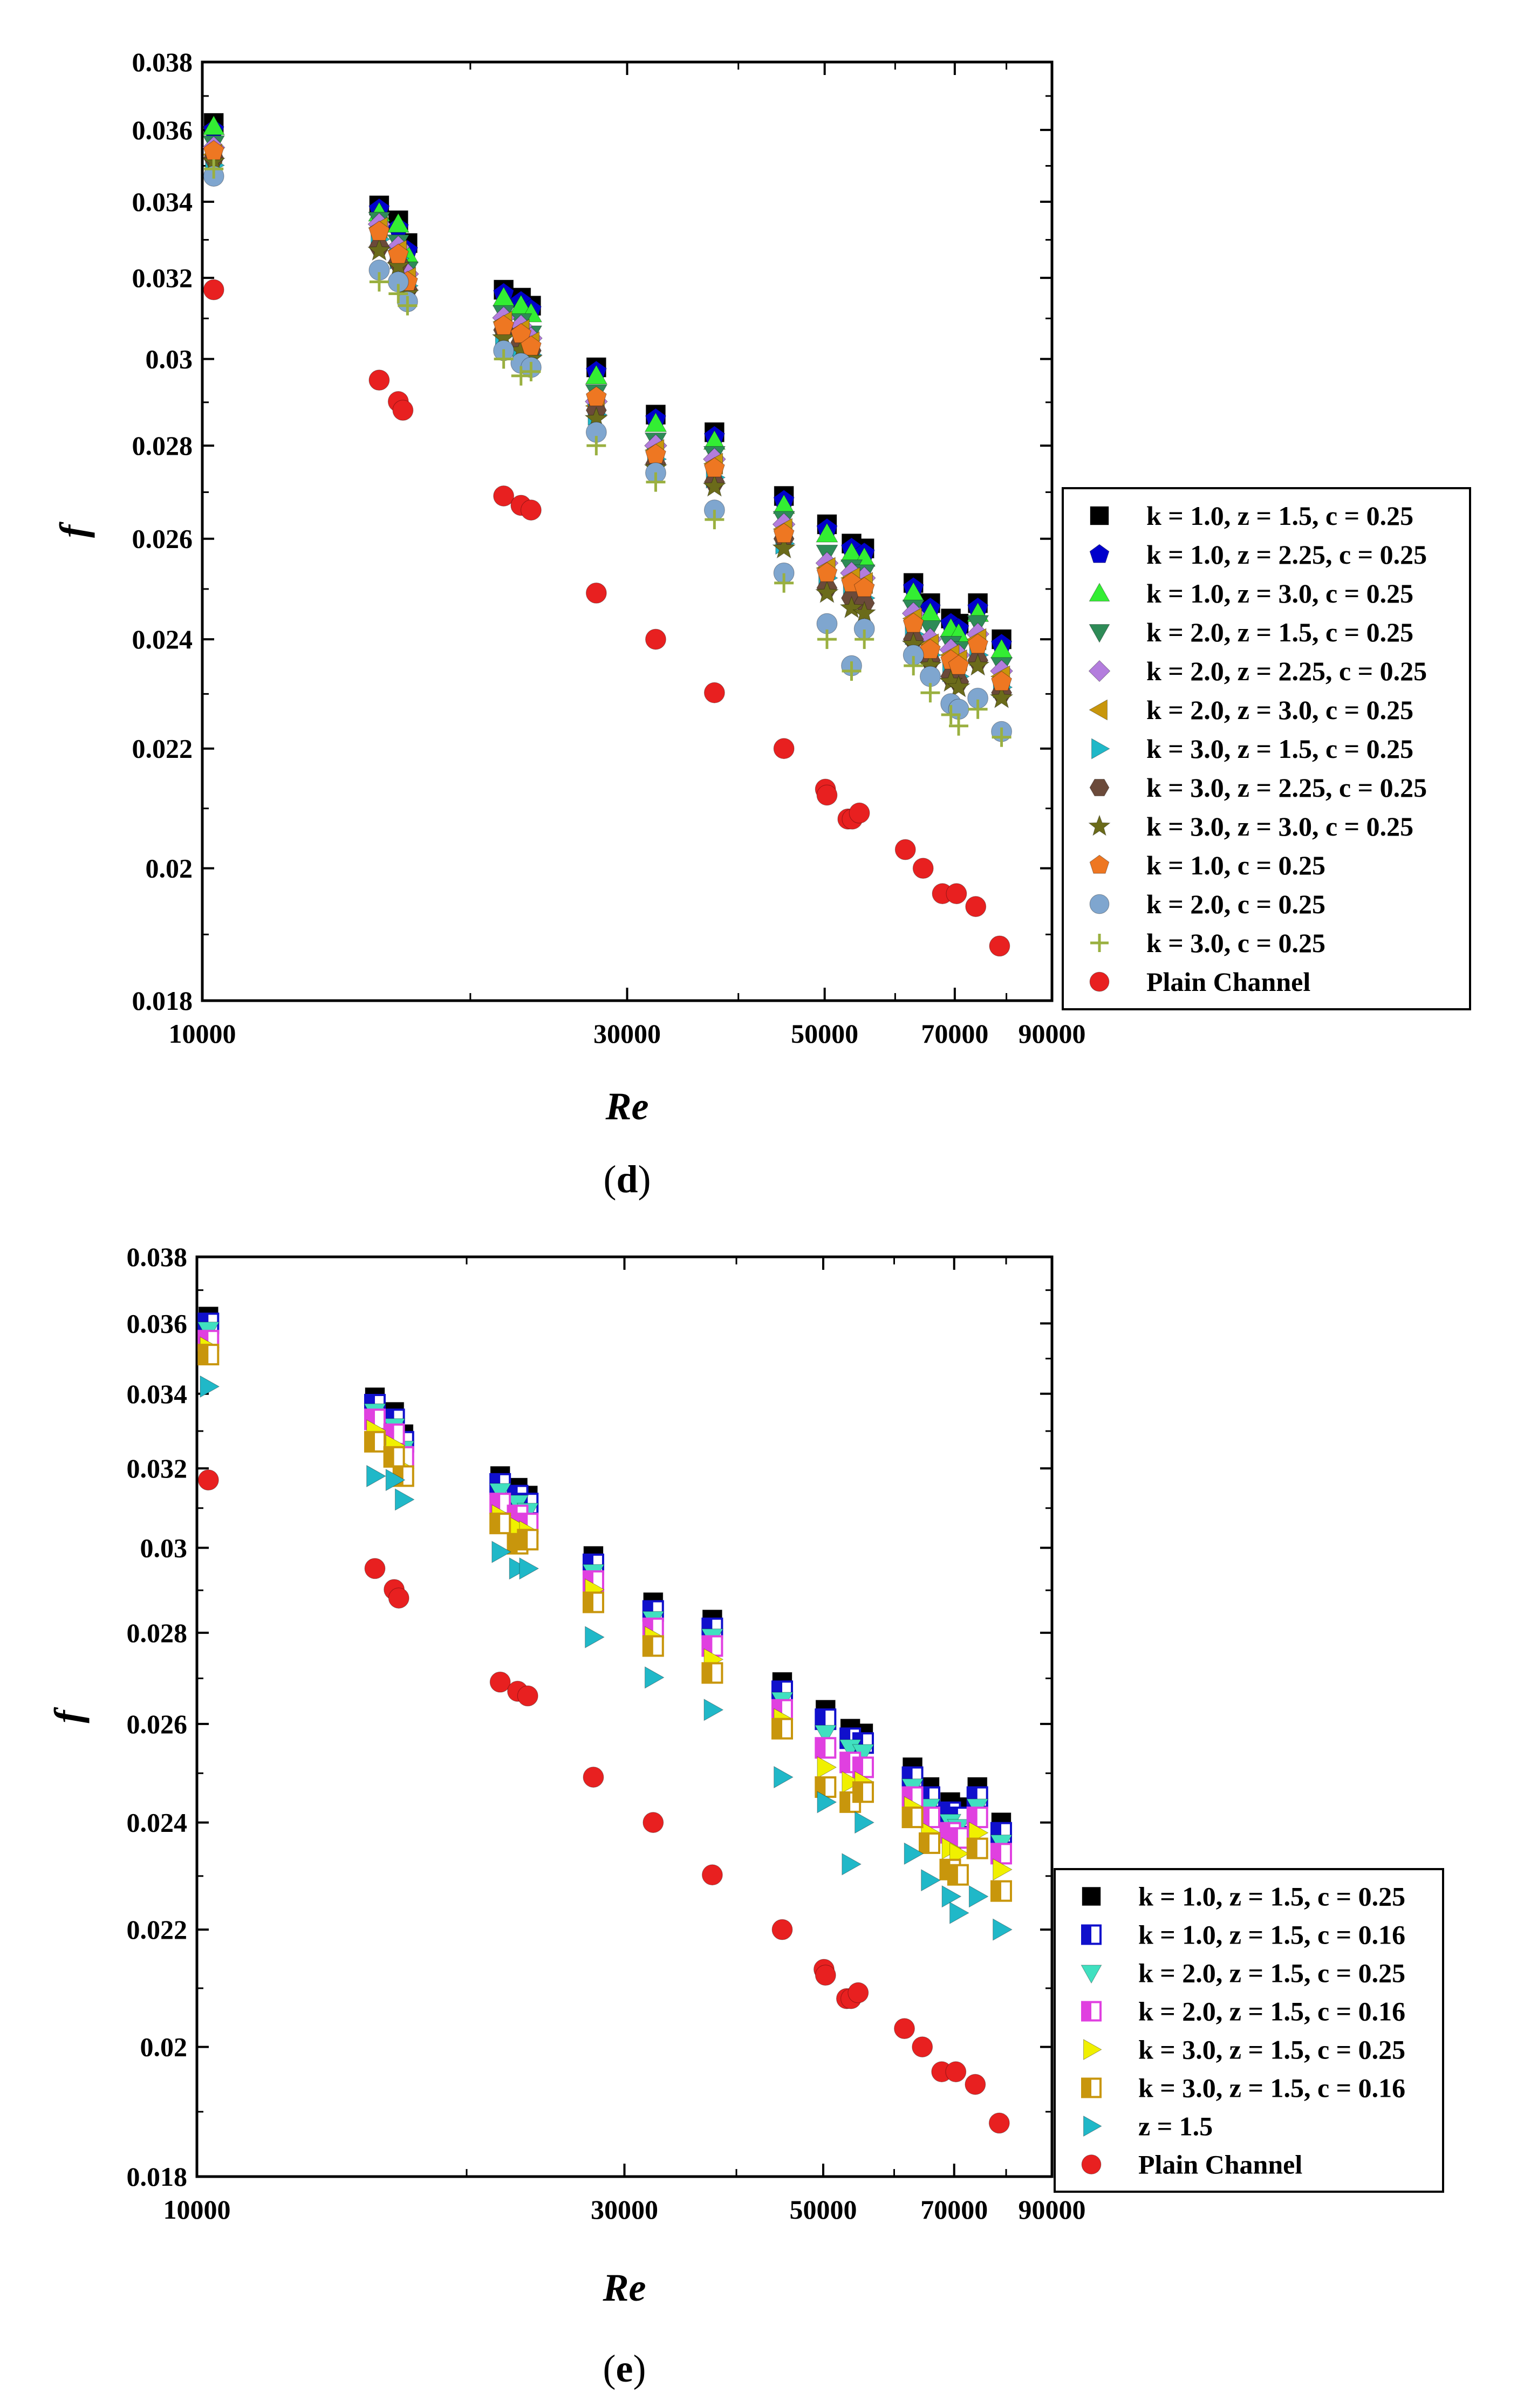 This screenshot has width=1524, height=2408. Describe the element at coordinates (157, 1323) in the screenshot. I see `y-tick-label: 0.036` at that location.